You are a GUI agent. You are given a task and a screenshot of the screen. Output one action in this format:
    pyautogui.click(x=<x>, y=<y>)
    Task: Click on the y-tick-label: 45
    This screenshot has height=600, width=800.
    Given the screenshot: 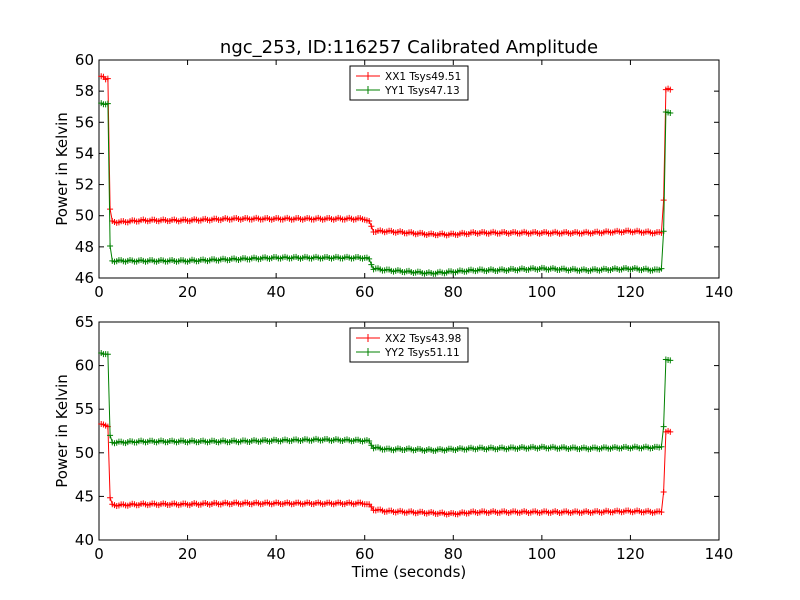 What is the action you would take?
    pyautogui.click(x=84, y=496)
    